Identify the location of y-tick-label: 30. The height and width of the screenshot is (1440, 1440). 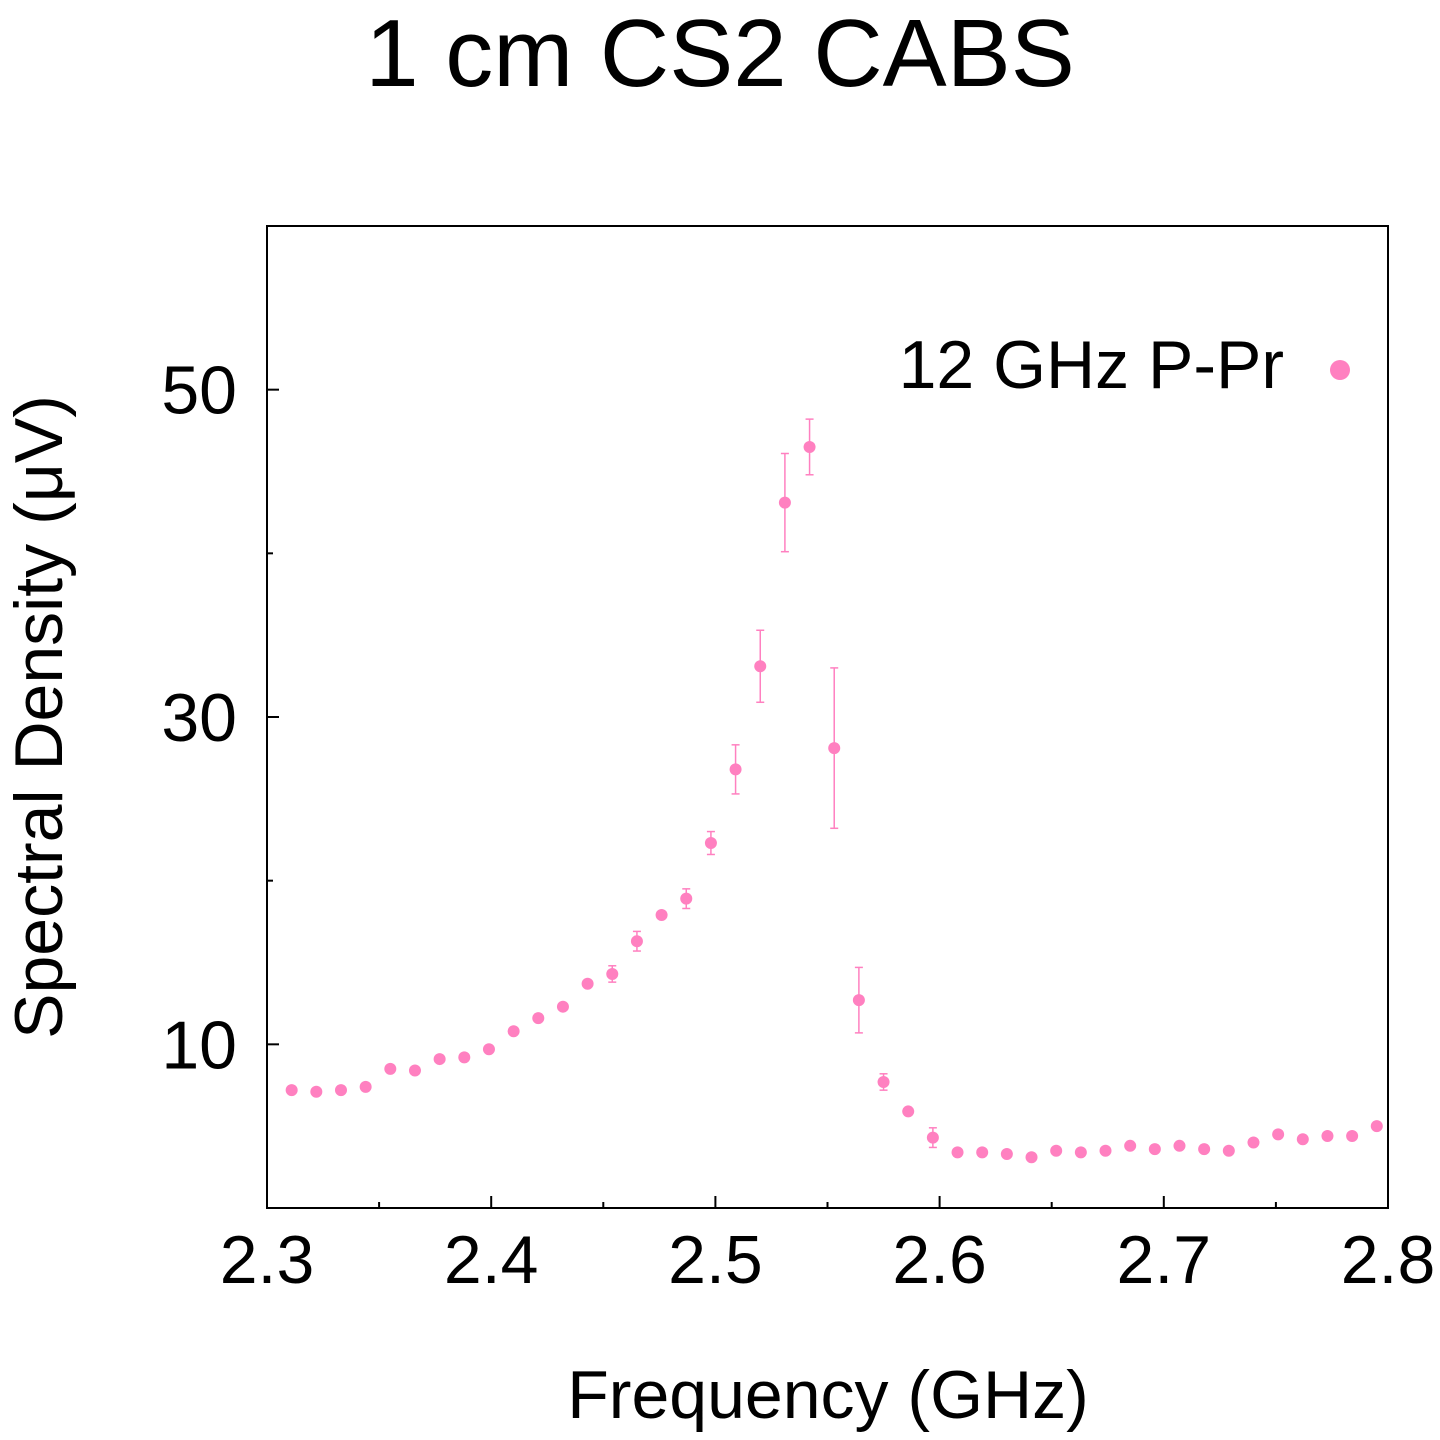
(199, 718).